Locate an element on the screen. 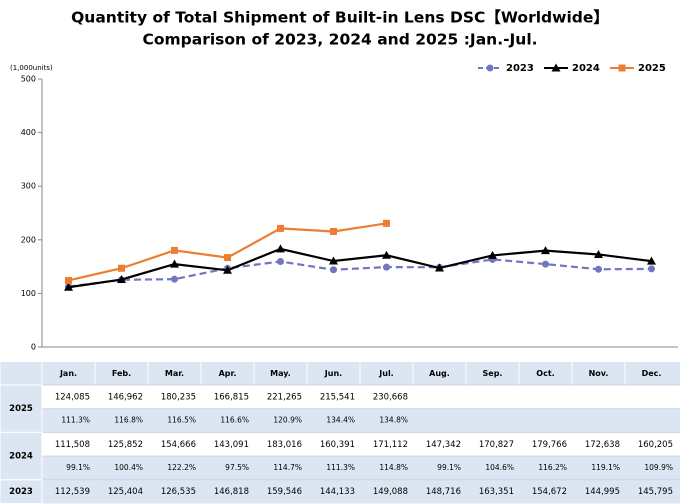 The width and height of the screenshot is (680, 504). table-cell: 215,541 is located at coordinates (337, 397).